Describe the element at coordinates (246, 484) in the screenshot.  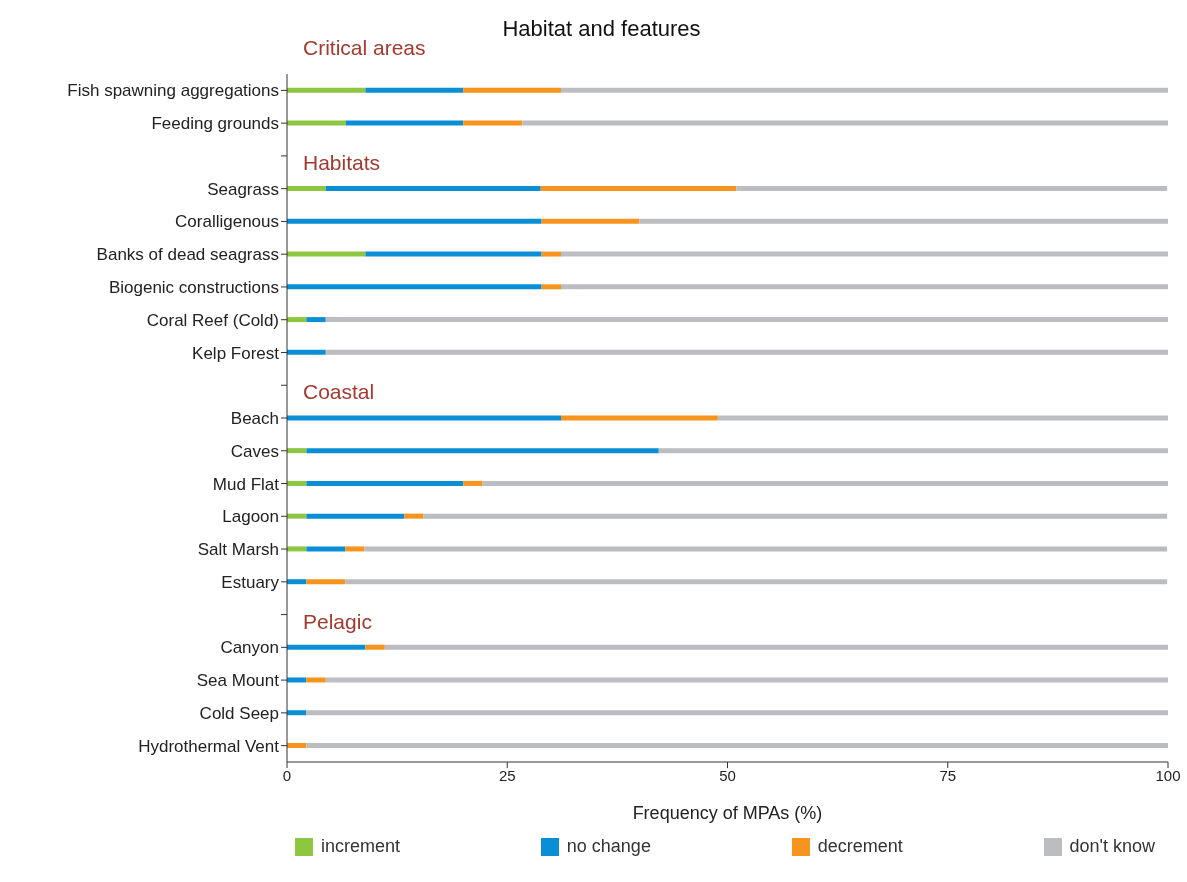
I see `y-tick-label: Mud Flat` at that location.